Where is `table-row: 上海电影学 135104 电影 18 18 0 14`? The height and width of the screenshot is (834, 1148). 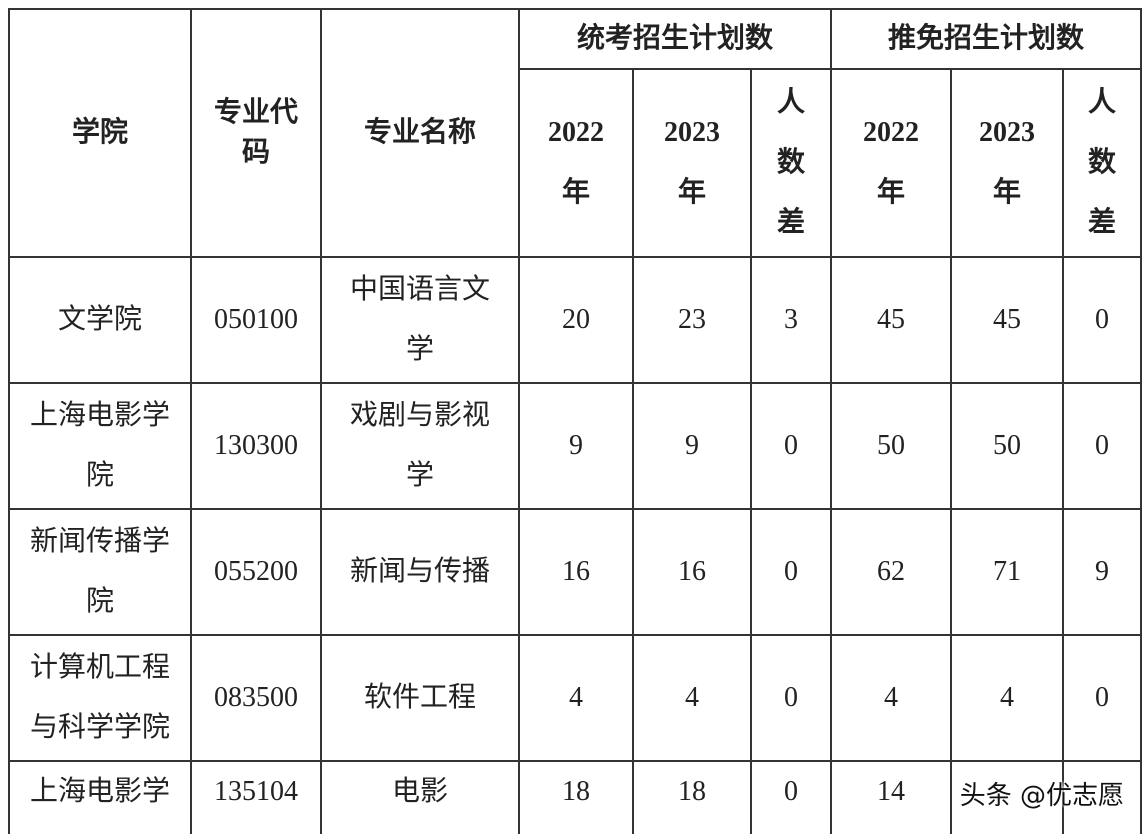
table-row: 上海电影学 135104 电影 18 18 0 14 is located at coordinates (575, 797).